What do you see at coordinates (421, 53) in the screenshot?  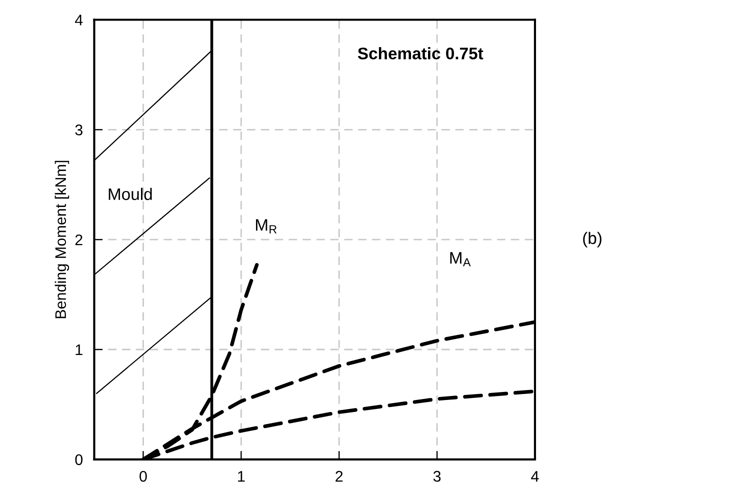 I see `text: Schematic 0.75t` at bounding box center [421, 53].